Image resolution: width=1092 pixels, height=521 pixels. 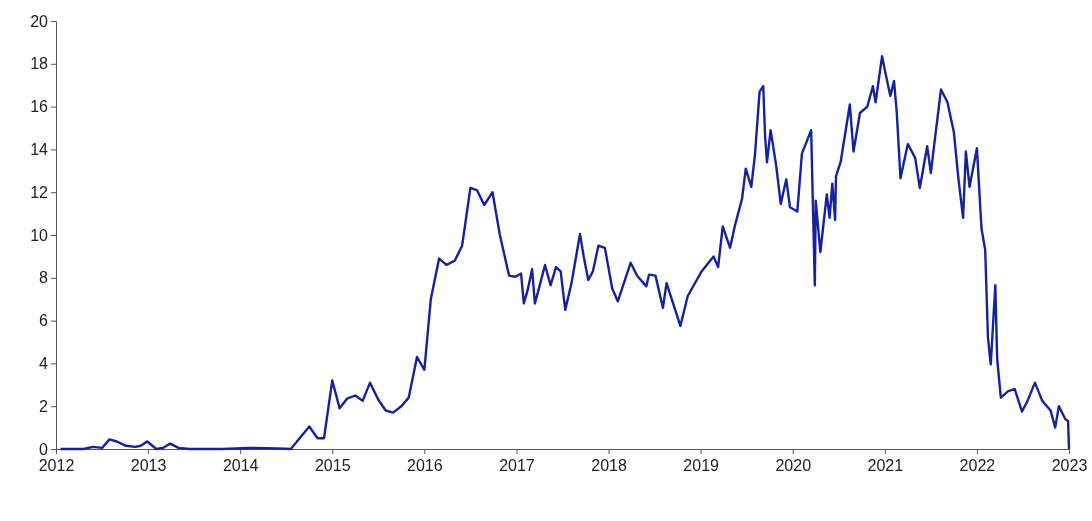 What do you see at coordinates (44, 406) in the screenshot?
I see `y-tick-label: 2` at bounding box center [44, 406].